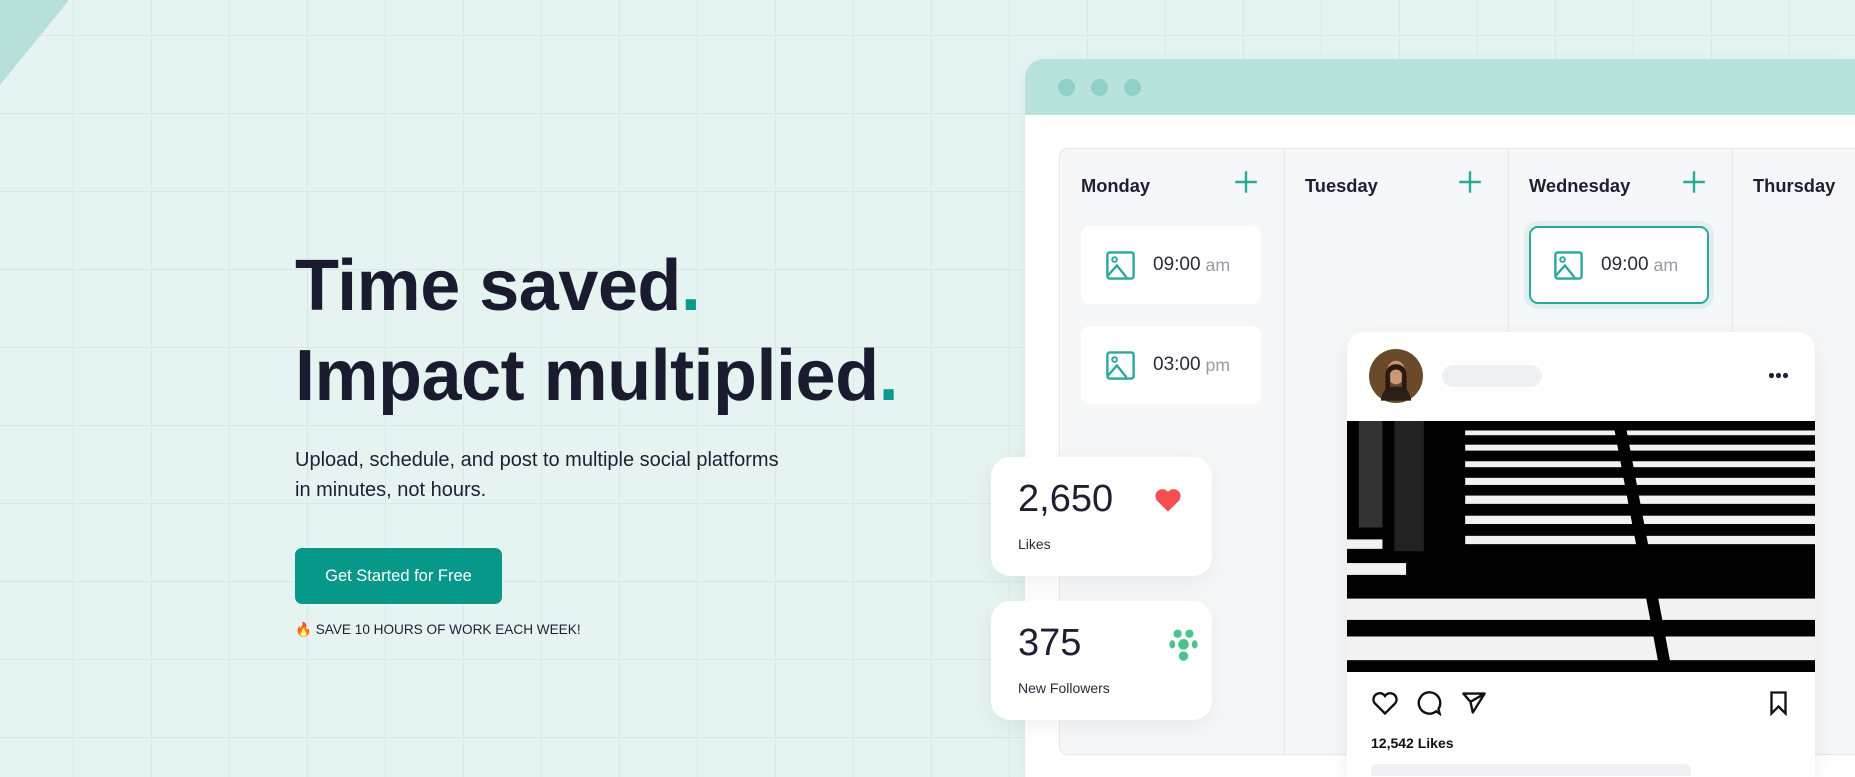  Describe the element at coordinates (1793, 451) in the screenshot. I see `day-column-thursday: Thursday` at that location.